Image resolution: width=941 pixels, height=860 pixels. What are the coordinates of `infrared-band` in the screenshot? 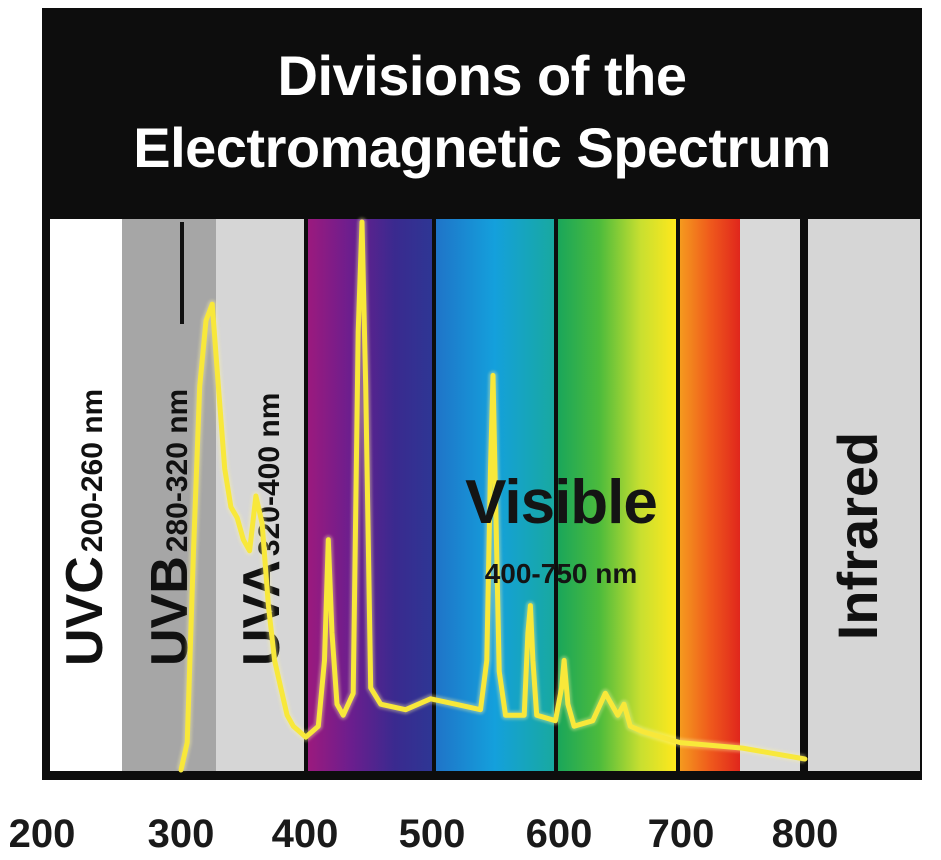 It's located at (864, 495).